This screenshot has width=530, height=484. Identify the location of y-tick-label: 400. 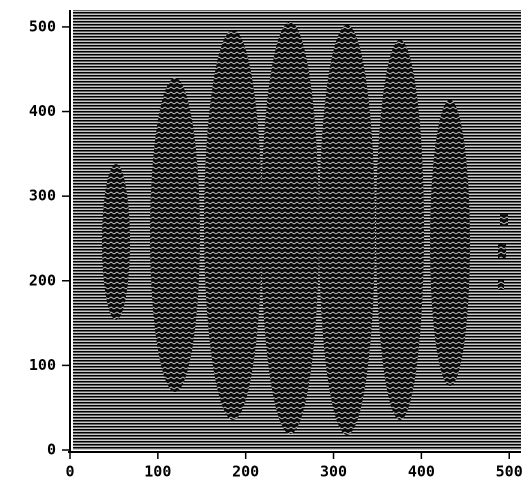
(42, 111).